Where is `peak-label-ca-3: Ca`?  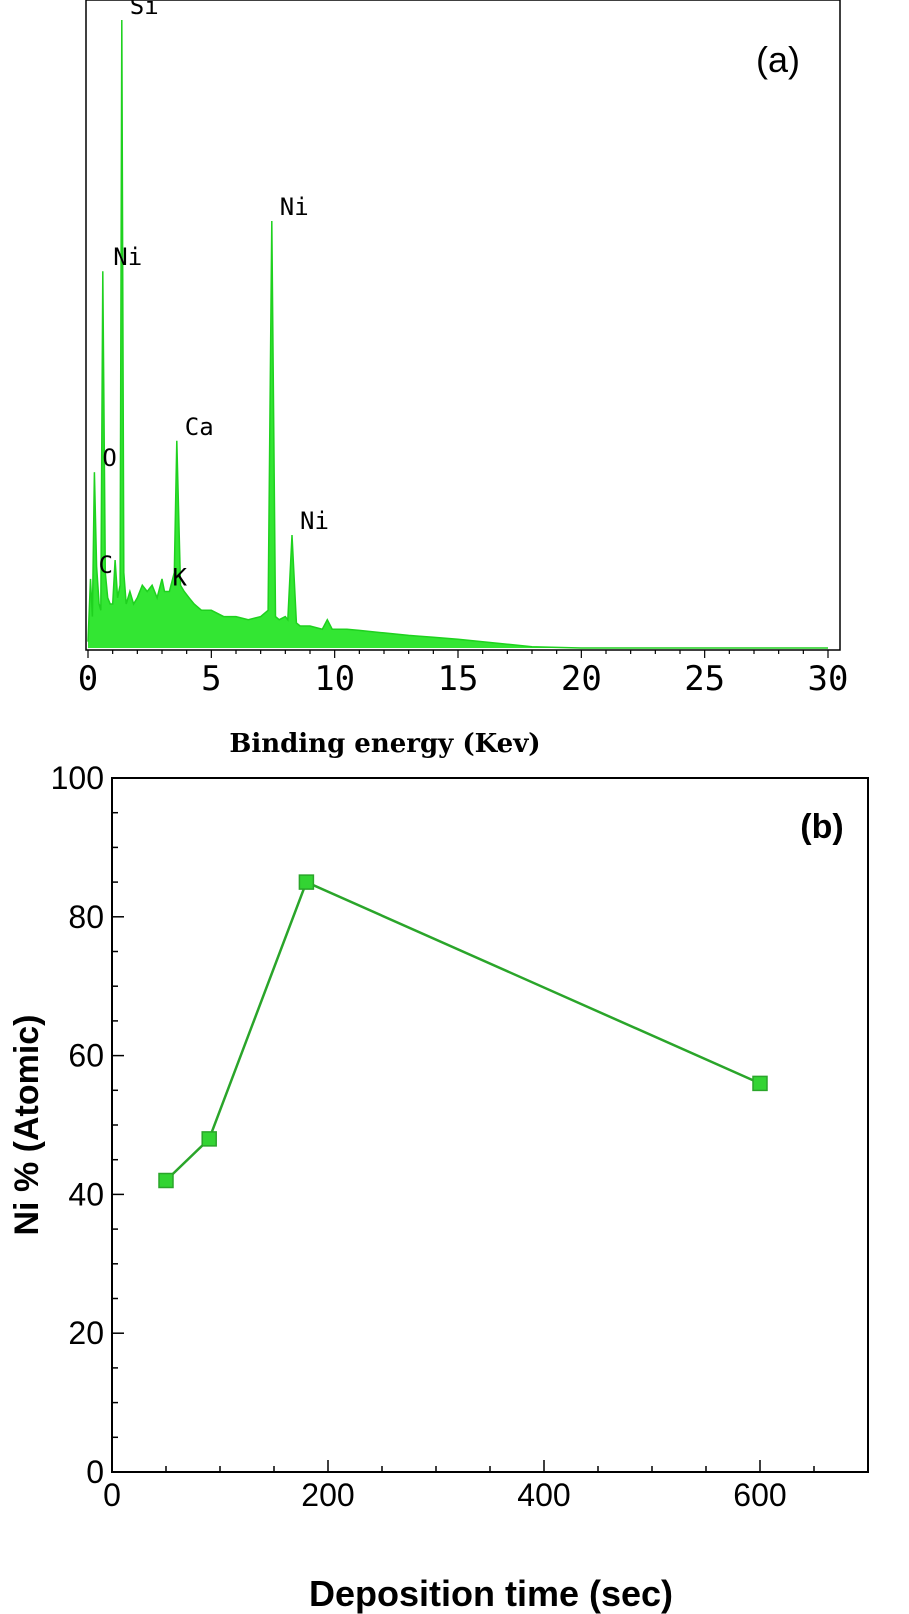 peak-label-ca-3: Ca is located at coordinates (199, 427).